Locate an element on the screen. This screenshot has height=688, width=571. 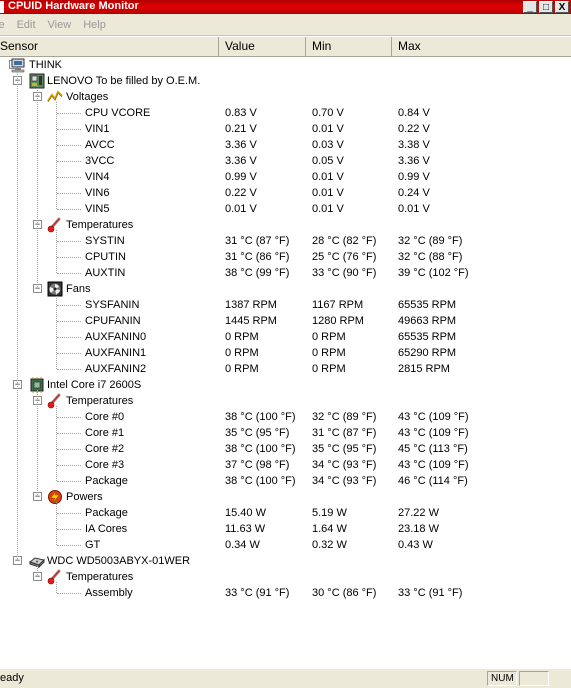
sensor-row: Package 15.40 W 5.19 W 27.22 W is located at coordinates (285, 513).